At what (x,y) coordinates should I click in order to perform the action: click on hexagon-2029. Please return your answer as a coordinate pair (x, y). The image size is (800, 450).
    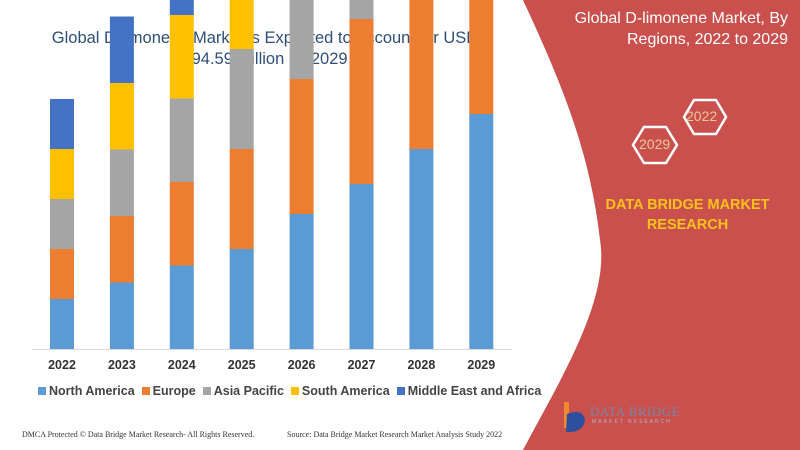
    Looking at the image, I should click on (655, 145).